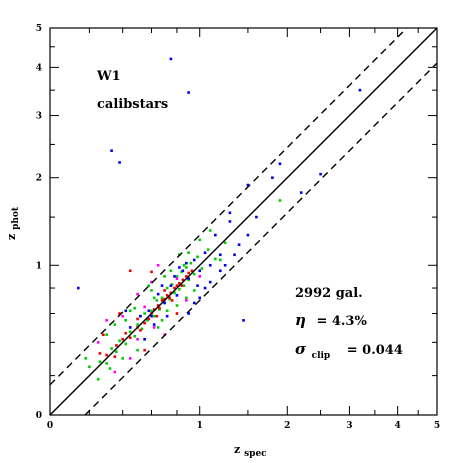 The height and width of the screenshot is (463, 463). I want to click on y-axis-label: z phot, so click(13, 223).